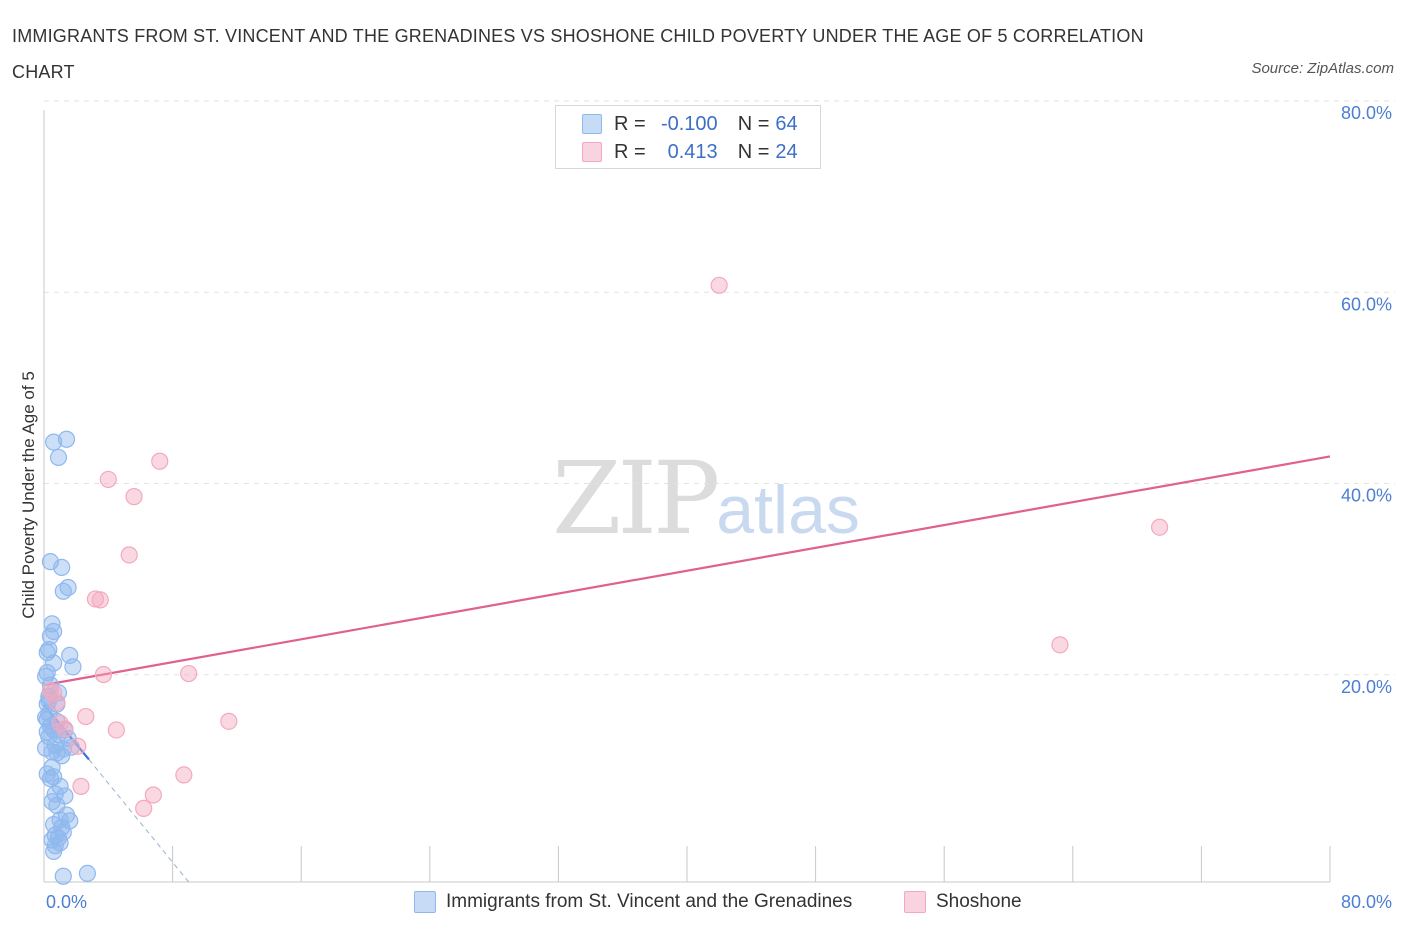 This screenshot has width=1406, height=930. I want to click on x-tick-label: 0.0%, so click(66, 902).